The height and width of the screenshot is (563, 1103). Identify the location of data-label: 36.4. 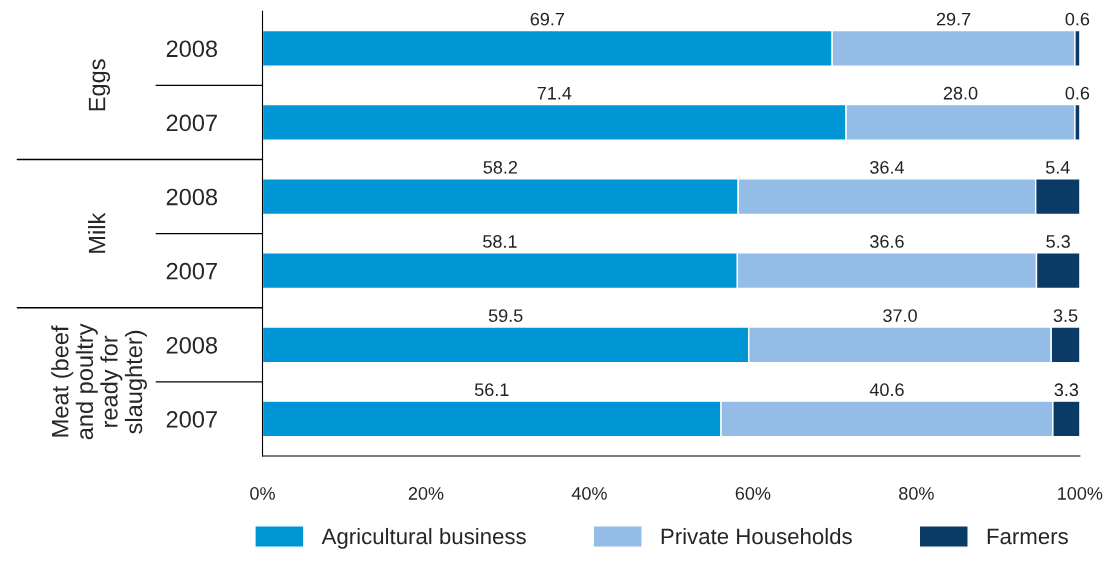
(887, 167).